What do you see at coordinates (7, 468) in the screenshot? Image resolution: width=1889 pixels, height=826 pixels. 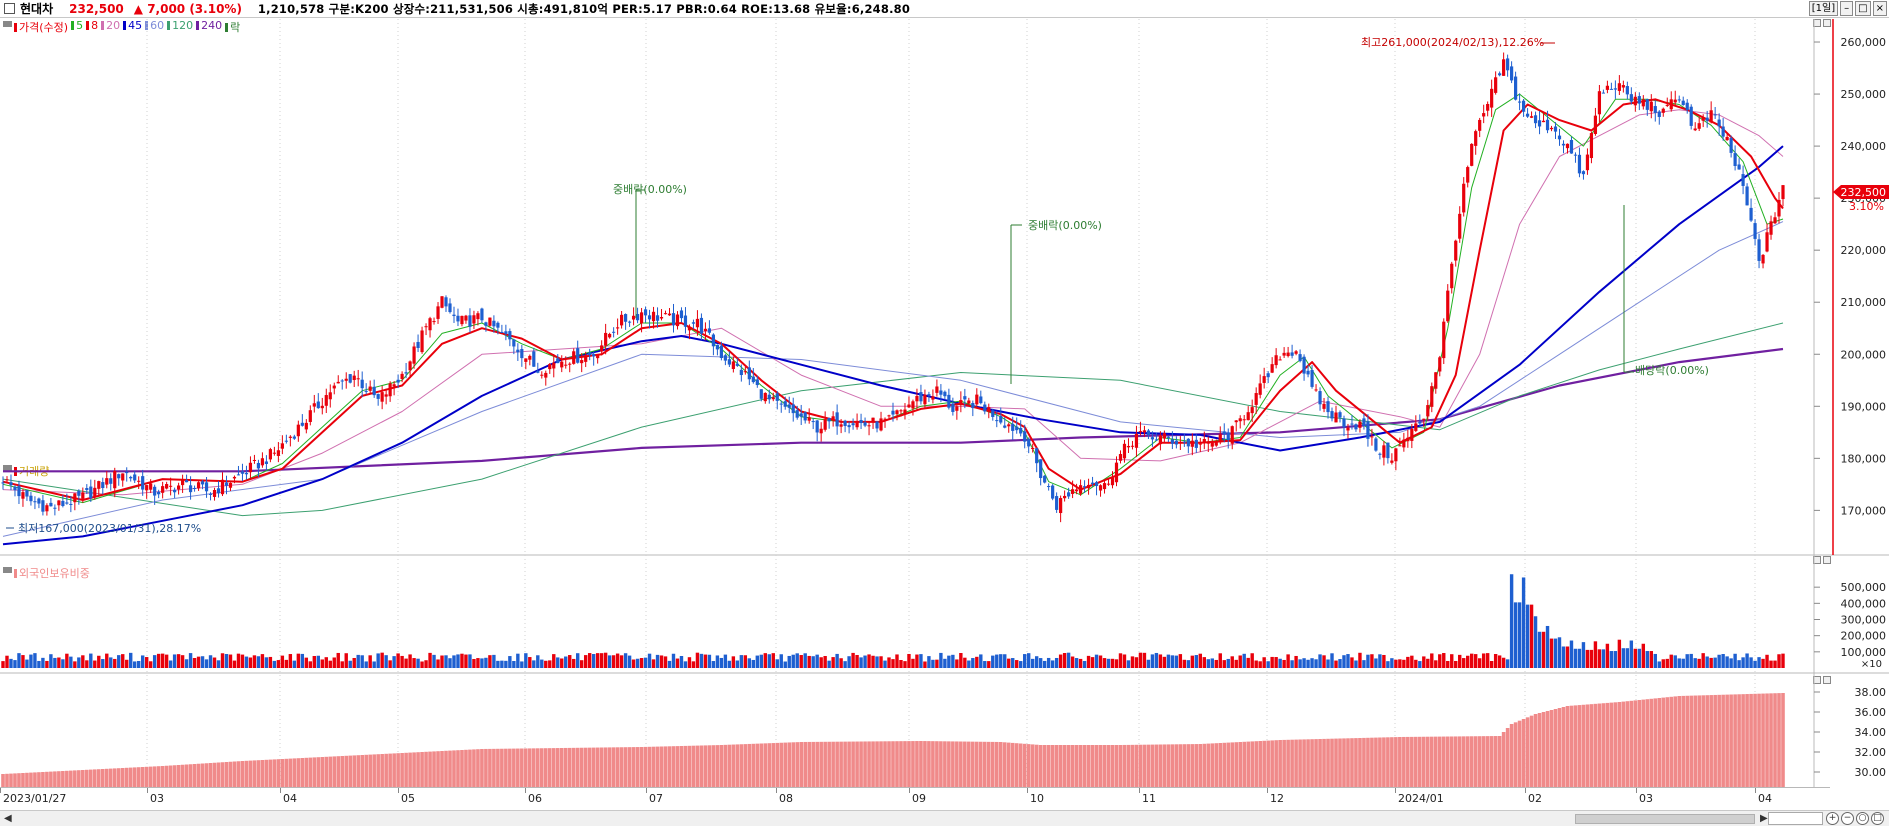 I see `volume-pane-menu-icon` at bounding box center [7, 468].